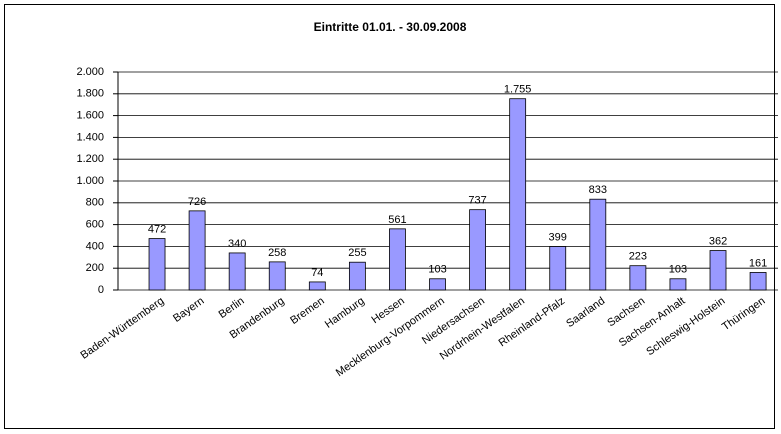 This screenshot has width=781, height=434. I want to click on y-tick-label: 0, so click(101, 290).